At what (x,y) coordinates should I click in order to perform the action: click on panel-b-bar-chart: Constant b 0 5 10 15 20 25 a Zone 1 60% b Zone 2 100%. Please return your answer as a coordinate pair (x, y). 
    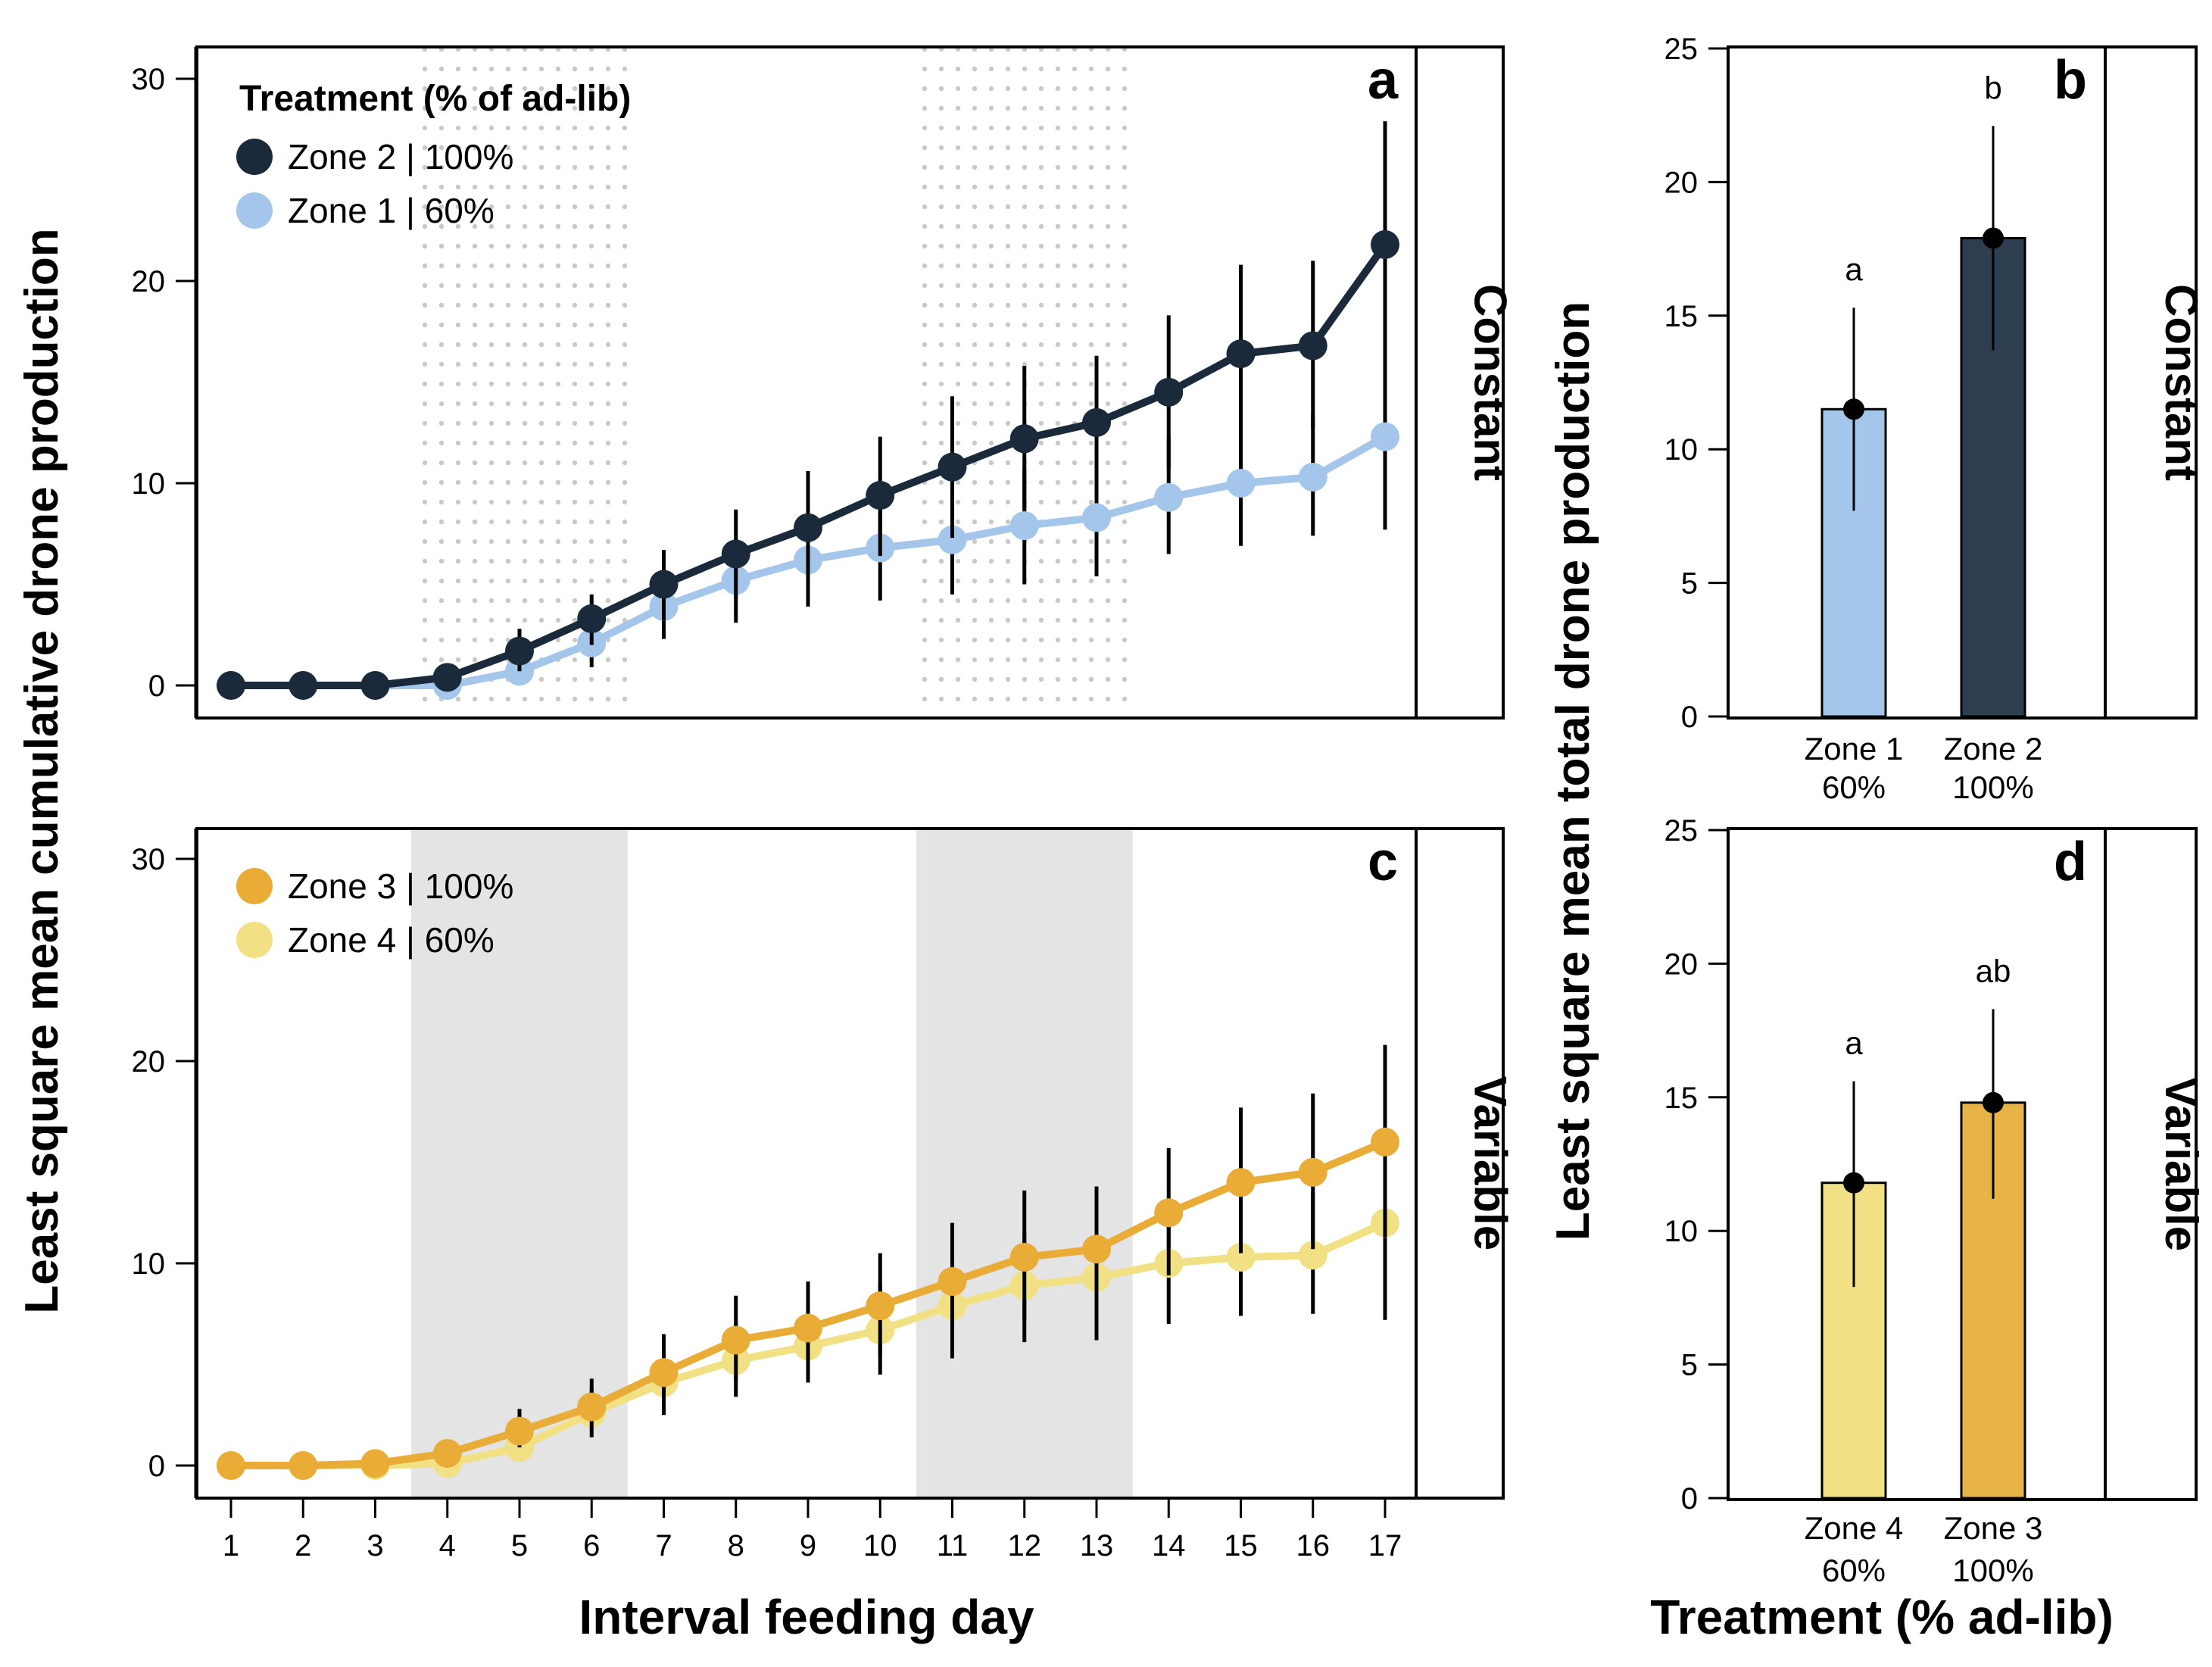
    Looking at the image, I should click on (1935, 419).